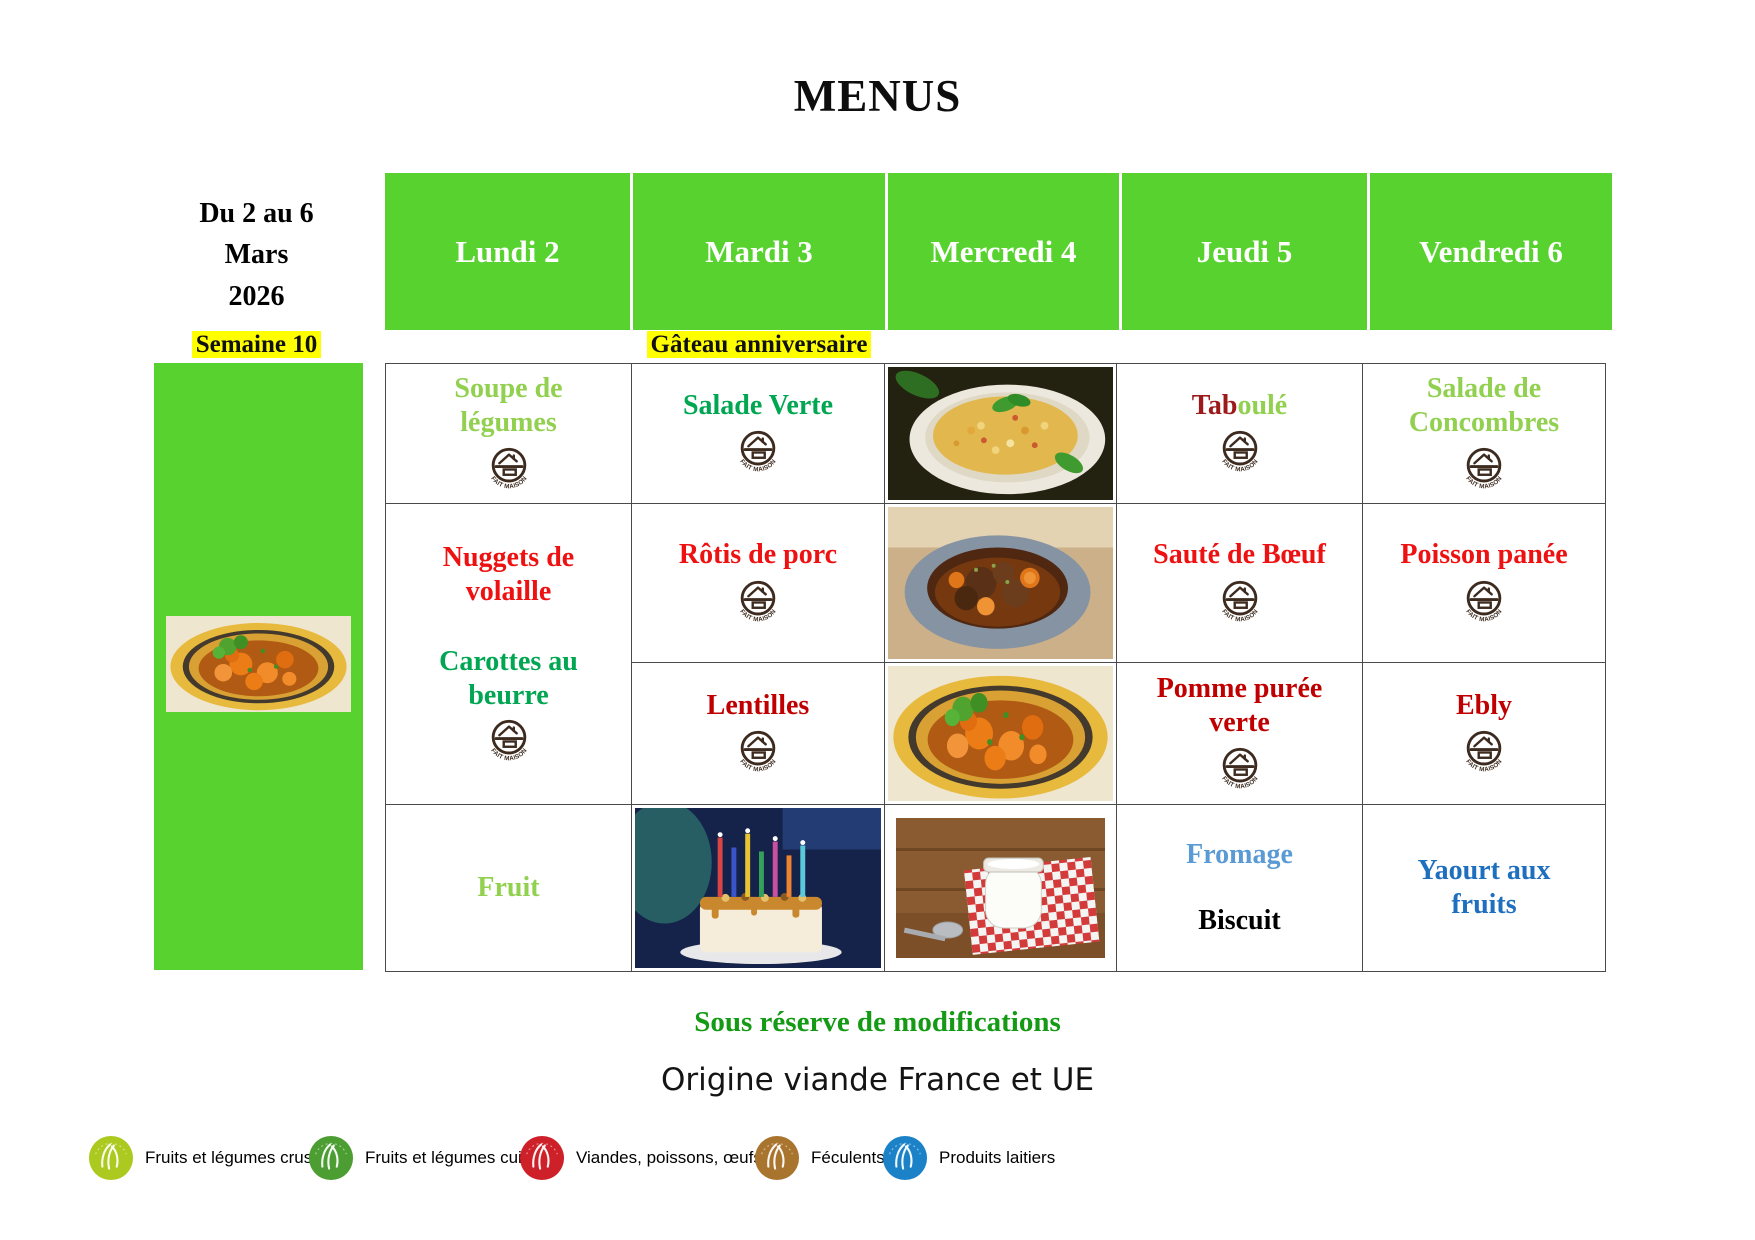 The width and height of the screenshot is (1755, 1240). What do you see at coordinates (507, 251) in the screenshot?
I see `day-header-lundi: Lundi 2` at bounding box center [507, 251].